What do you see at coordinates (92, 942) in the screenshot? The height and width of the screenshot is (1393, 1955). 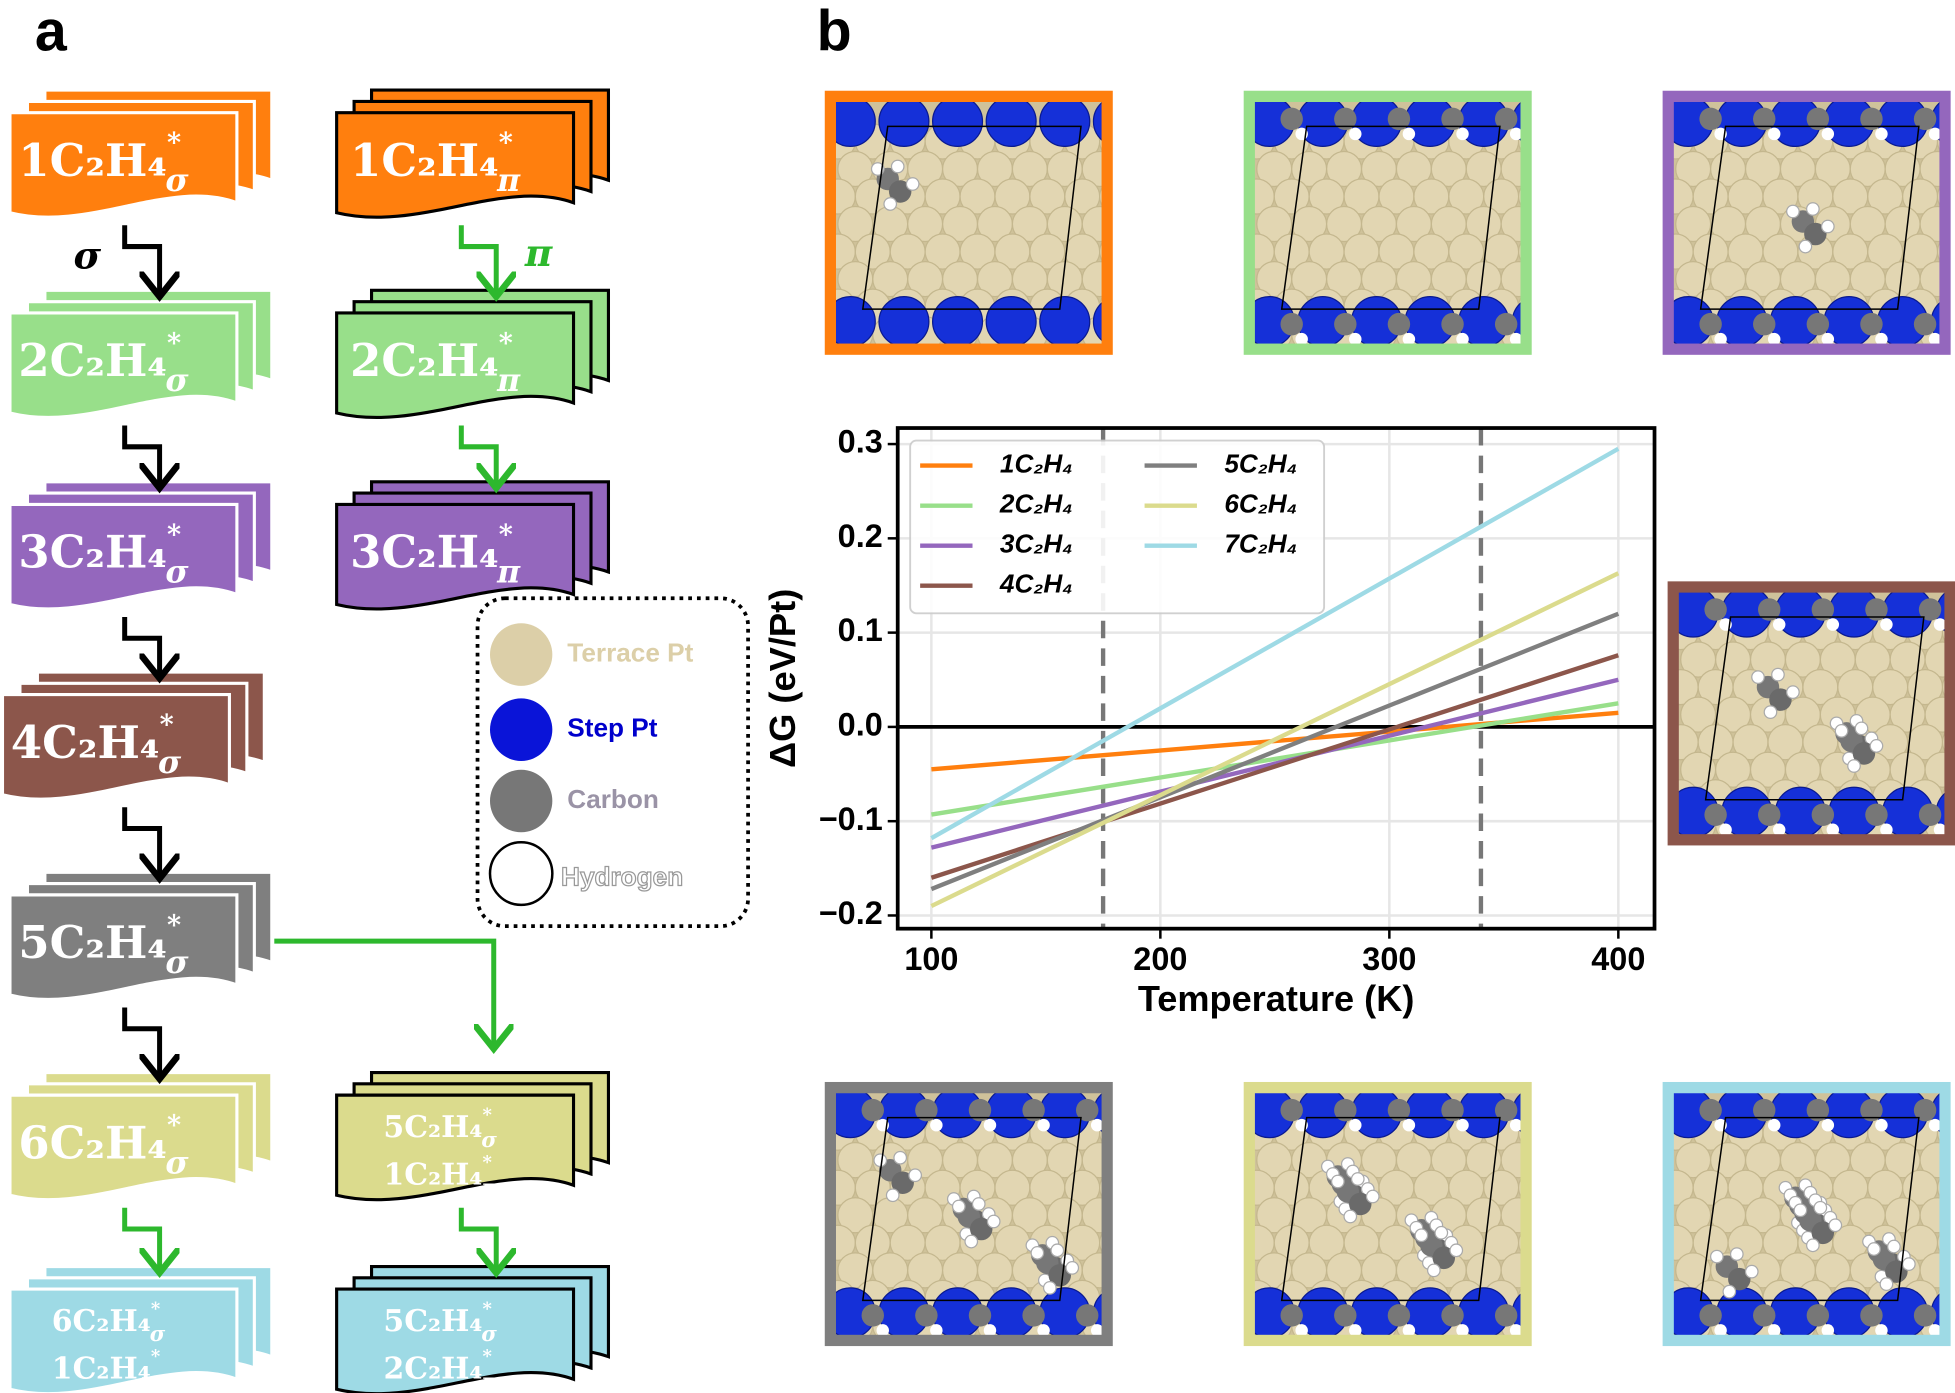 I see `node-label-part: 5C₂H₄` at bounding box center [92, 942].